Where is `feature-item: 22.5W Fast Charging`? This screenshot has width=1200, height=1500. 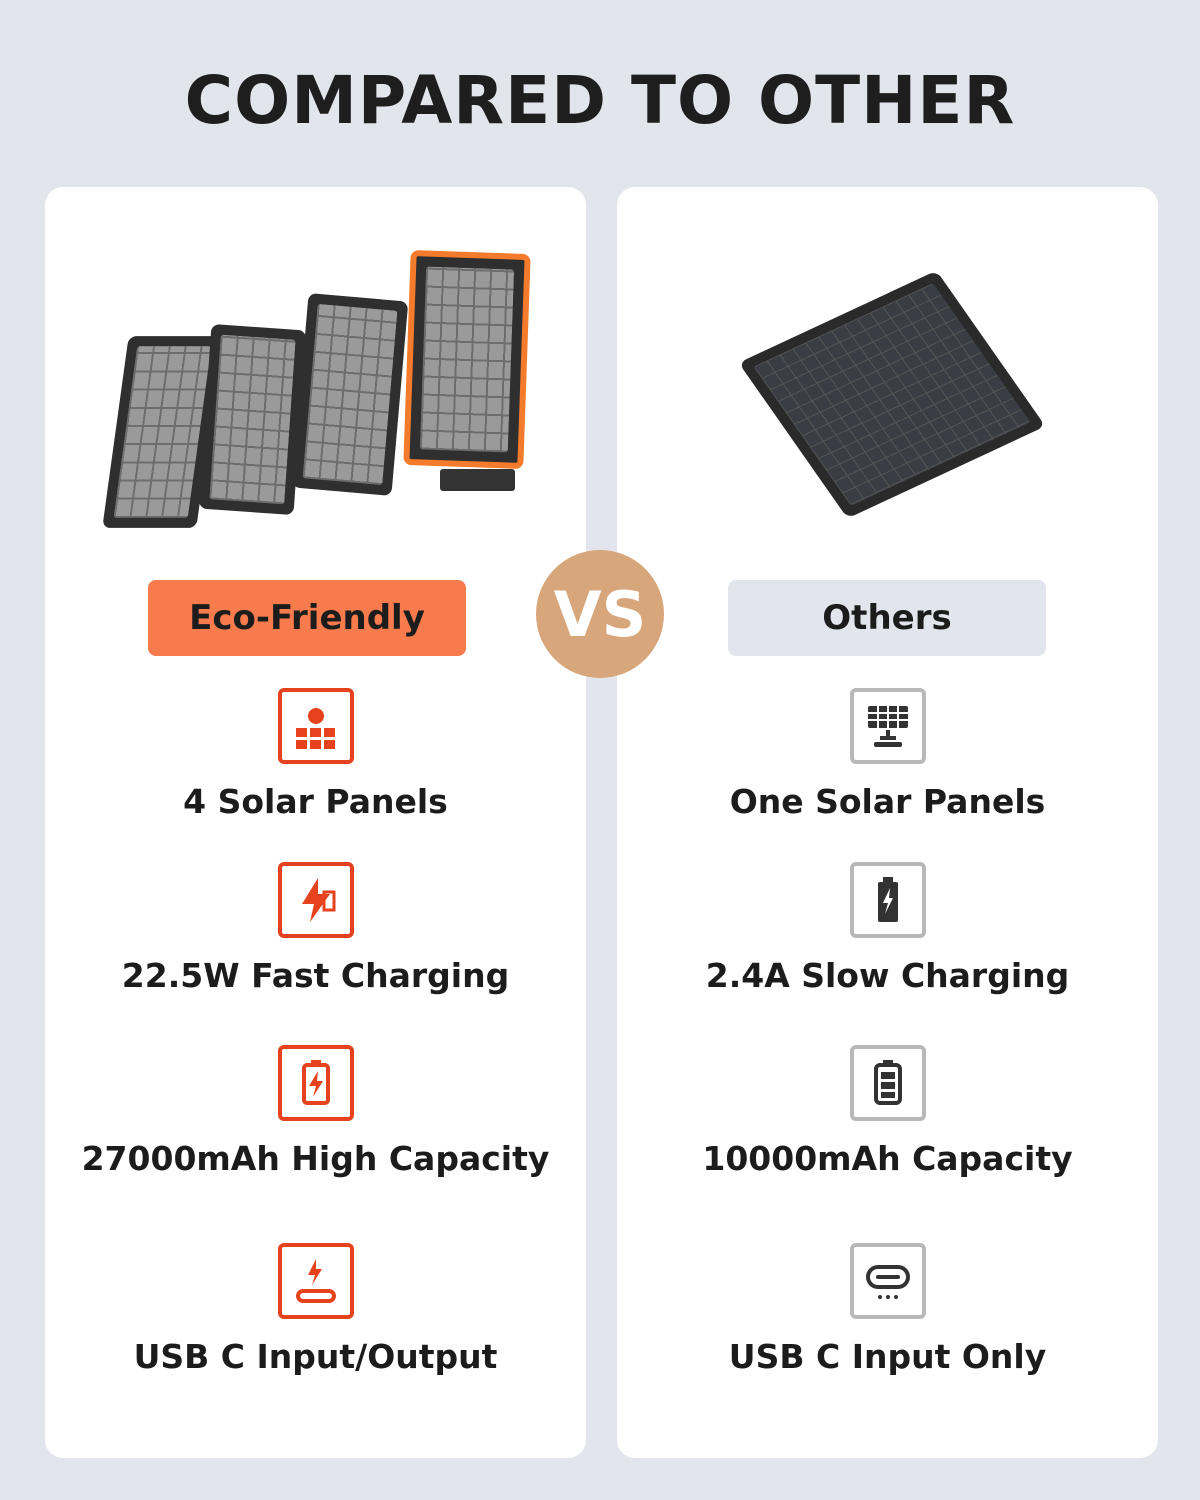 feature-item: 22.5W Fast Charging is located at coordinates (315, 928).